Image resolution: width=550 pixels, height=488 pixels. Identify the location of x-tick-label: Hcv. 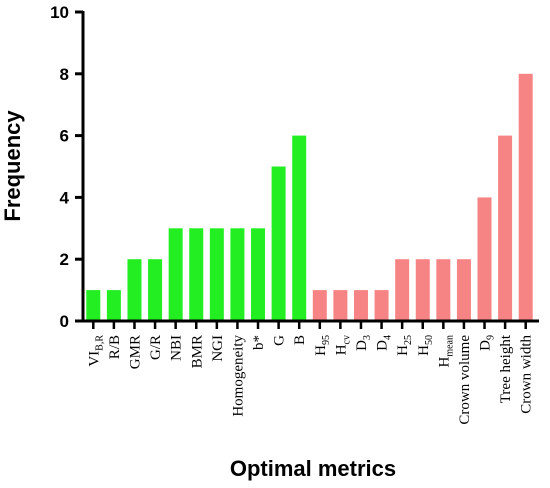
(342, 345).